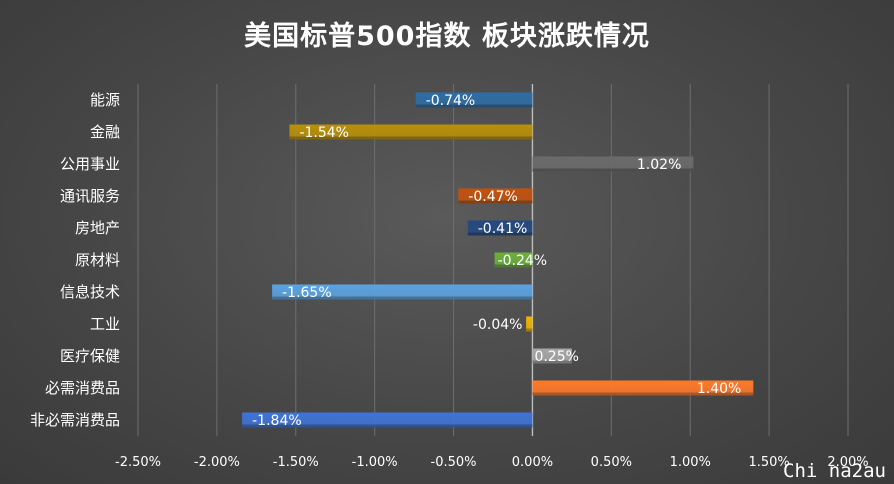 This screenshot has height=484, width=894. Describe the element at coordinates (375, 462) in the screenshot. I see `x-tick-label: -1.00%` at that location.